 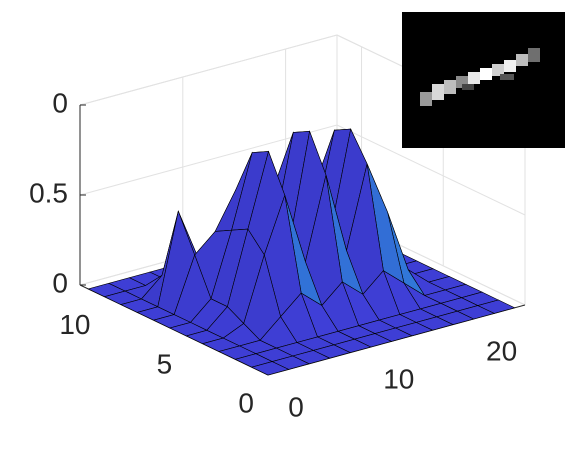 I want to click on surface-patch, so click(x=270, y=368).